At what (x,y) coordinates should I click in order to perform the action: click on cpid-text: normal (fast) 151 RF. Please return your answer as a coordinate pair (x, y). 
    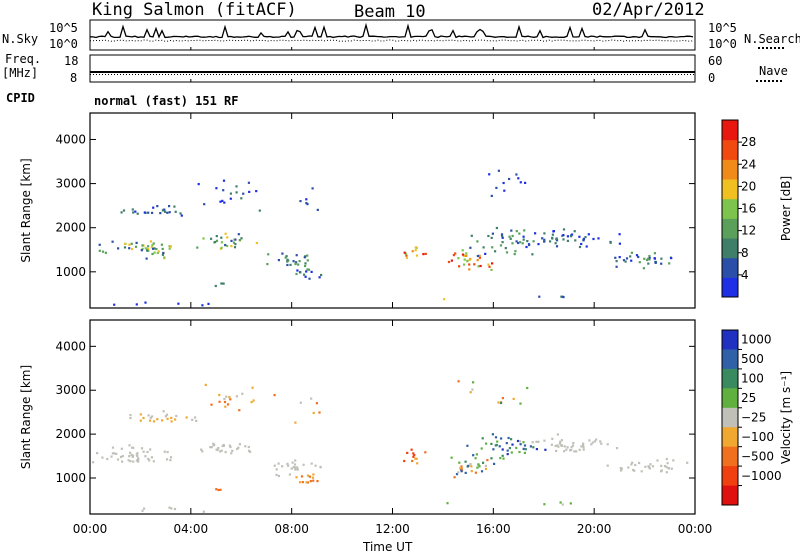
    Looking at the image, I should click on (166, 101).